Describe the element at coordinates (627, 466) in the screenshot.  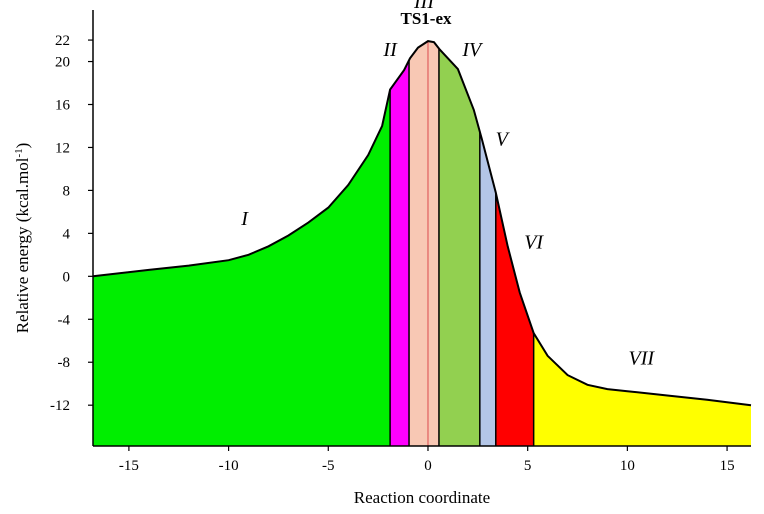
I see `x-tick-label: 10` at that location.